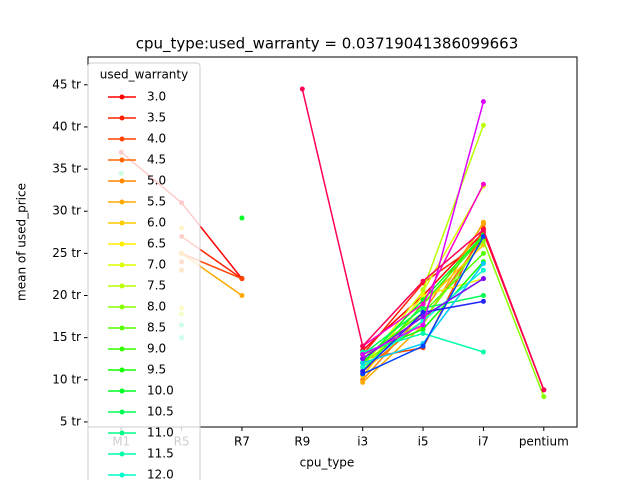 The image size is (640, 480). Describe the element at coordinates (66, 126) in the screenshot. I see `y-tick-label: 40 tr` at that location.